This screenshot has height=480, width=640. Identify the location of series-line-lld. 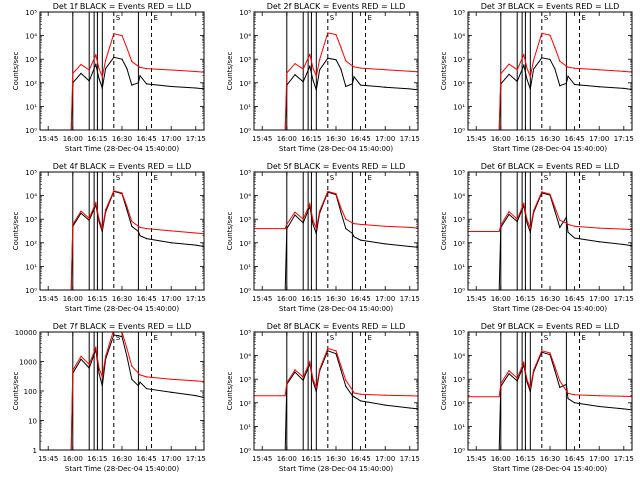
(550, 374).